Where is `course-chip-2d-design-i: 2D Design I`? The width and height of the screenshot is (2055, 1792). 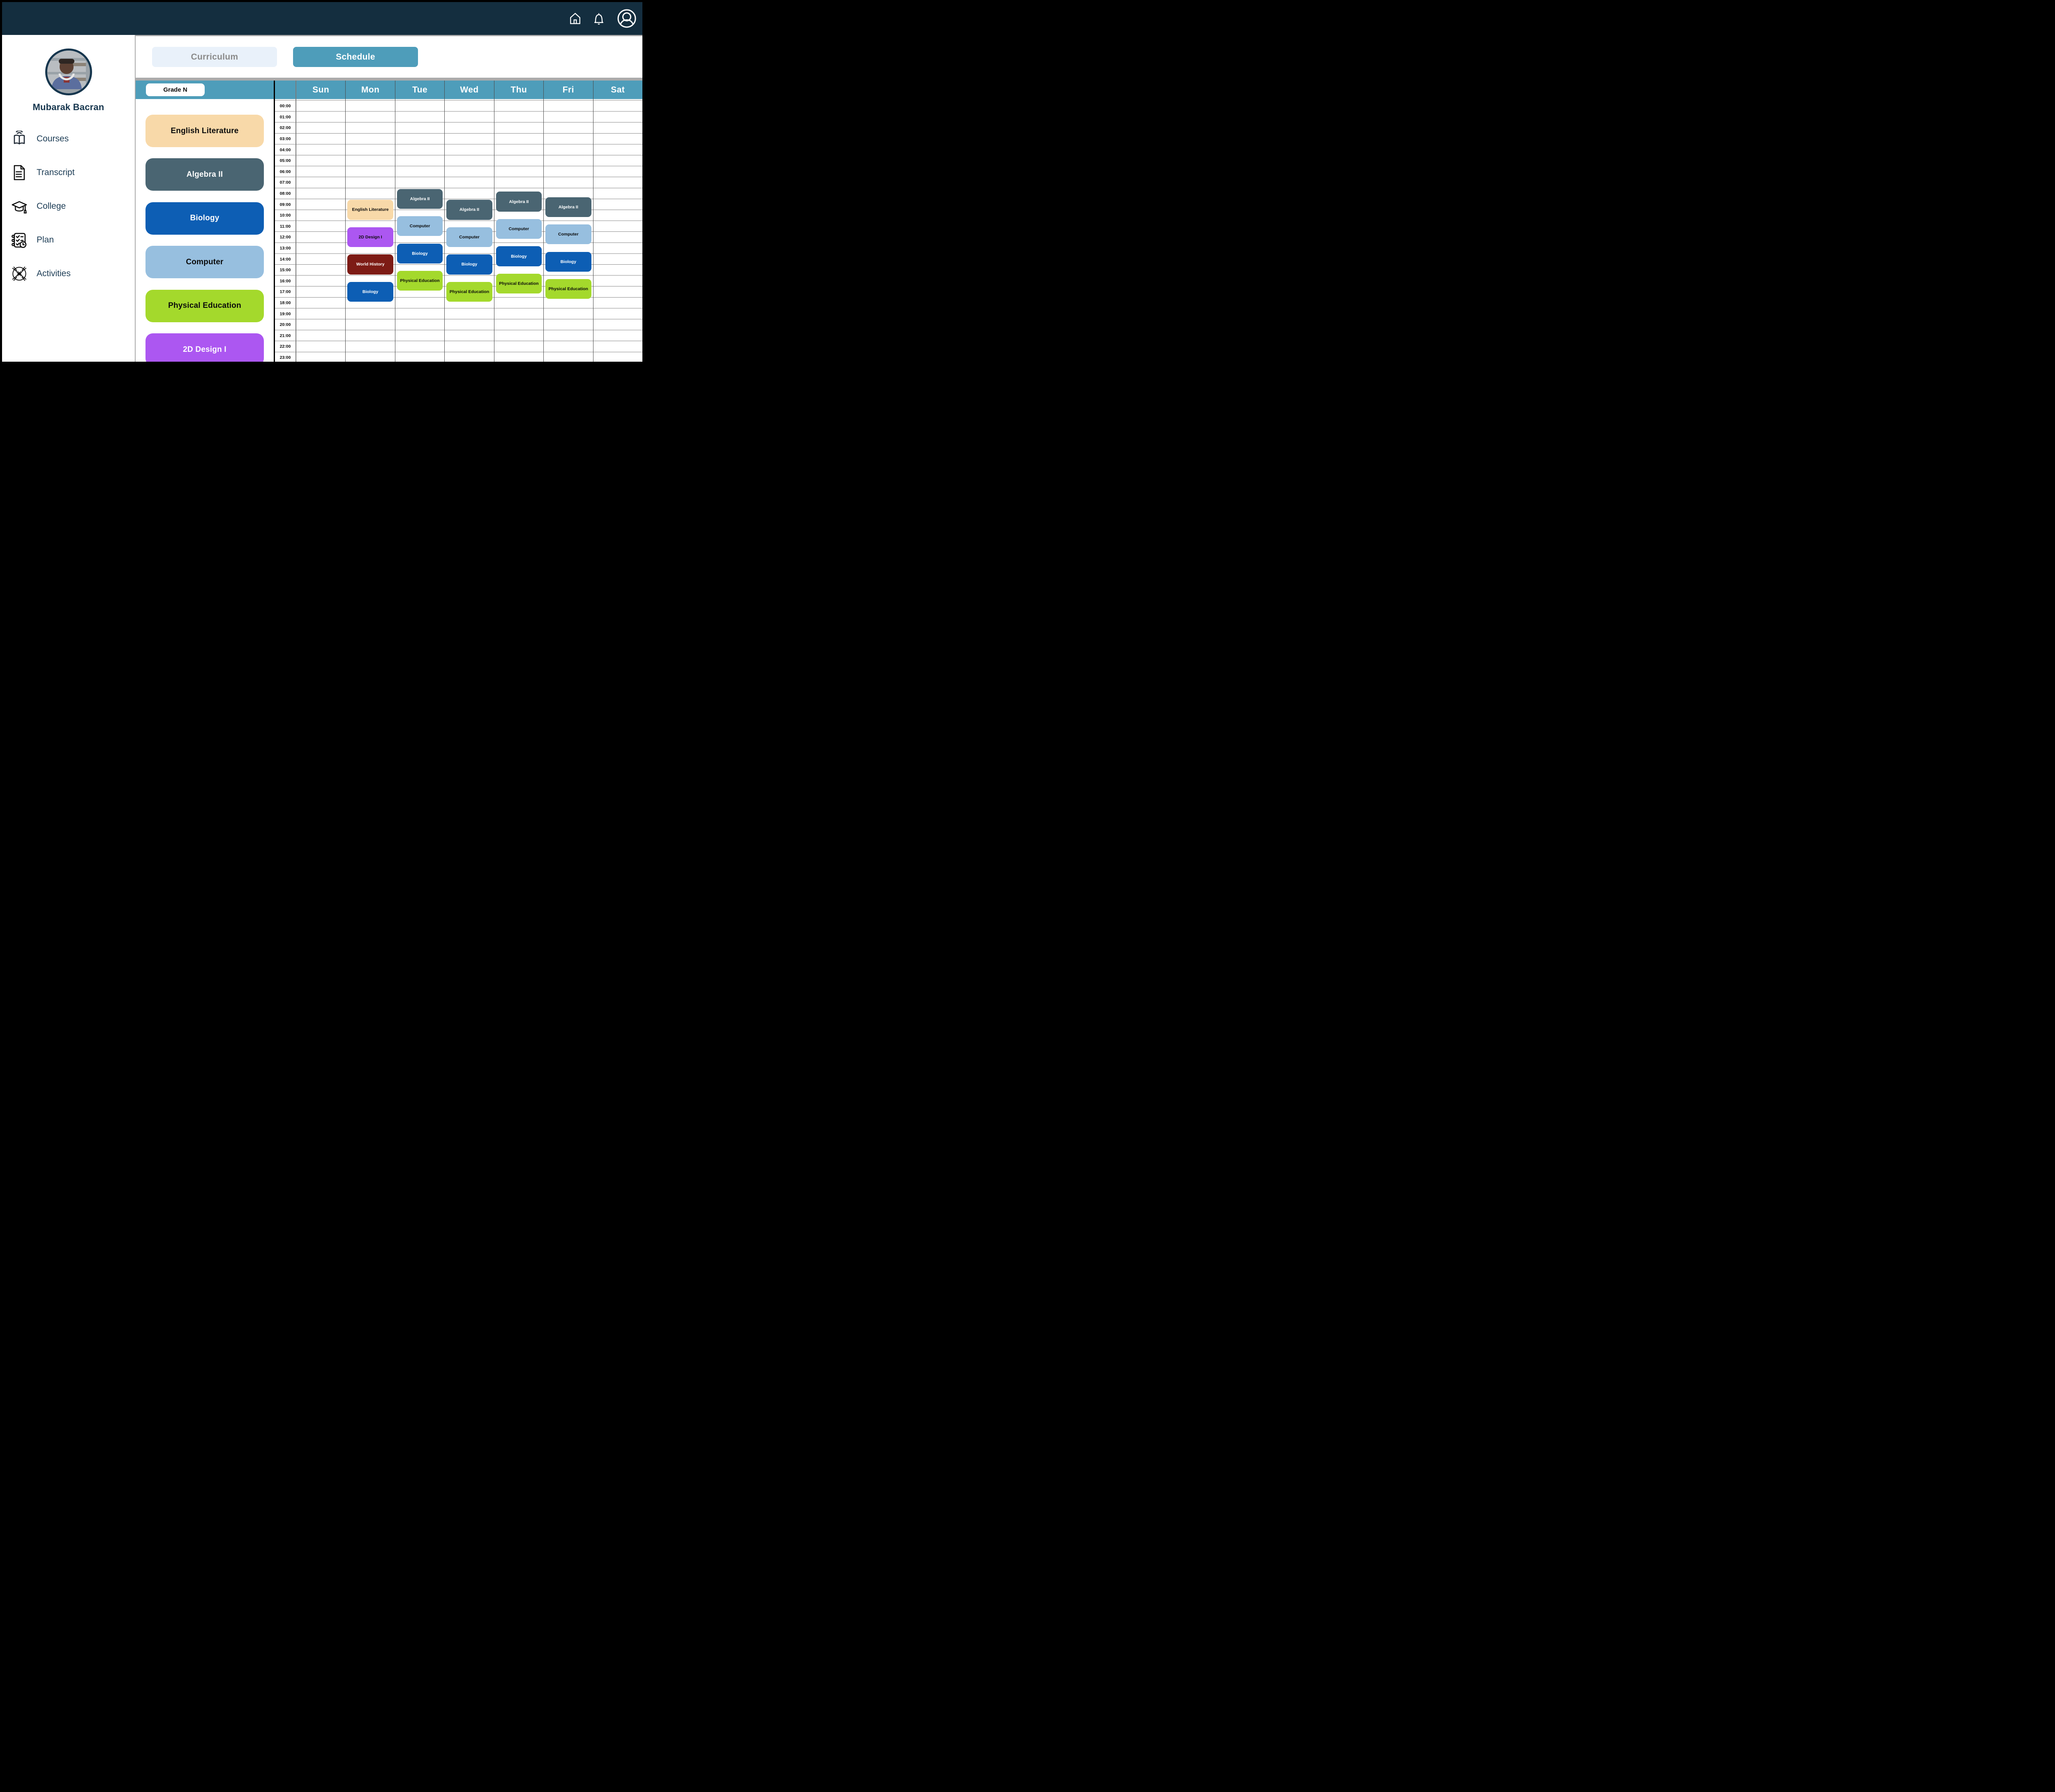
course-chip-2d-design-i: 2D Design I is located at coordinates (204, 348).